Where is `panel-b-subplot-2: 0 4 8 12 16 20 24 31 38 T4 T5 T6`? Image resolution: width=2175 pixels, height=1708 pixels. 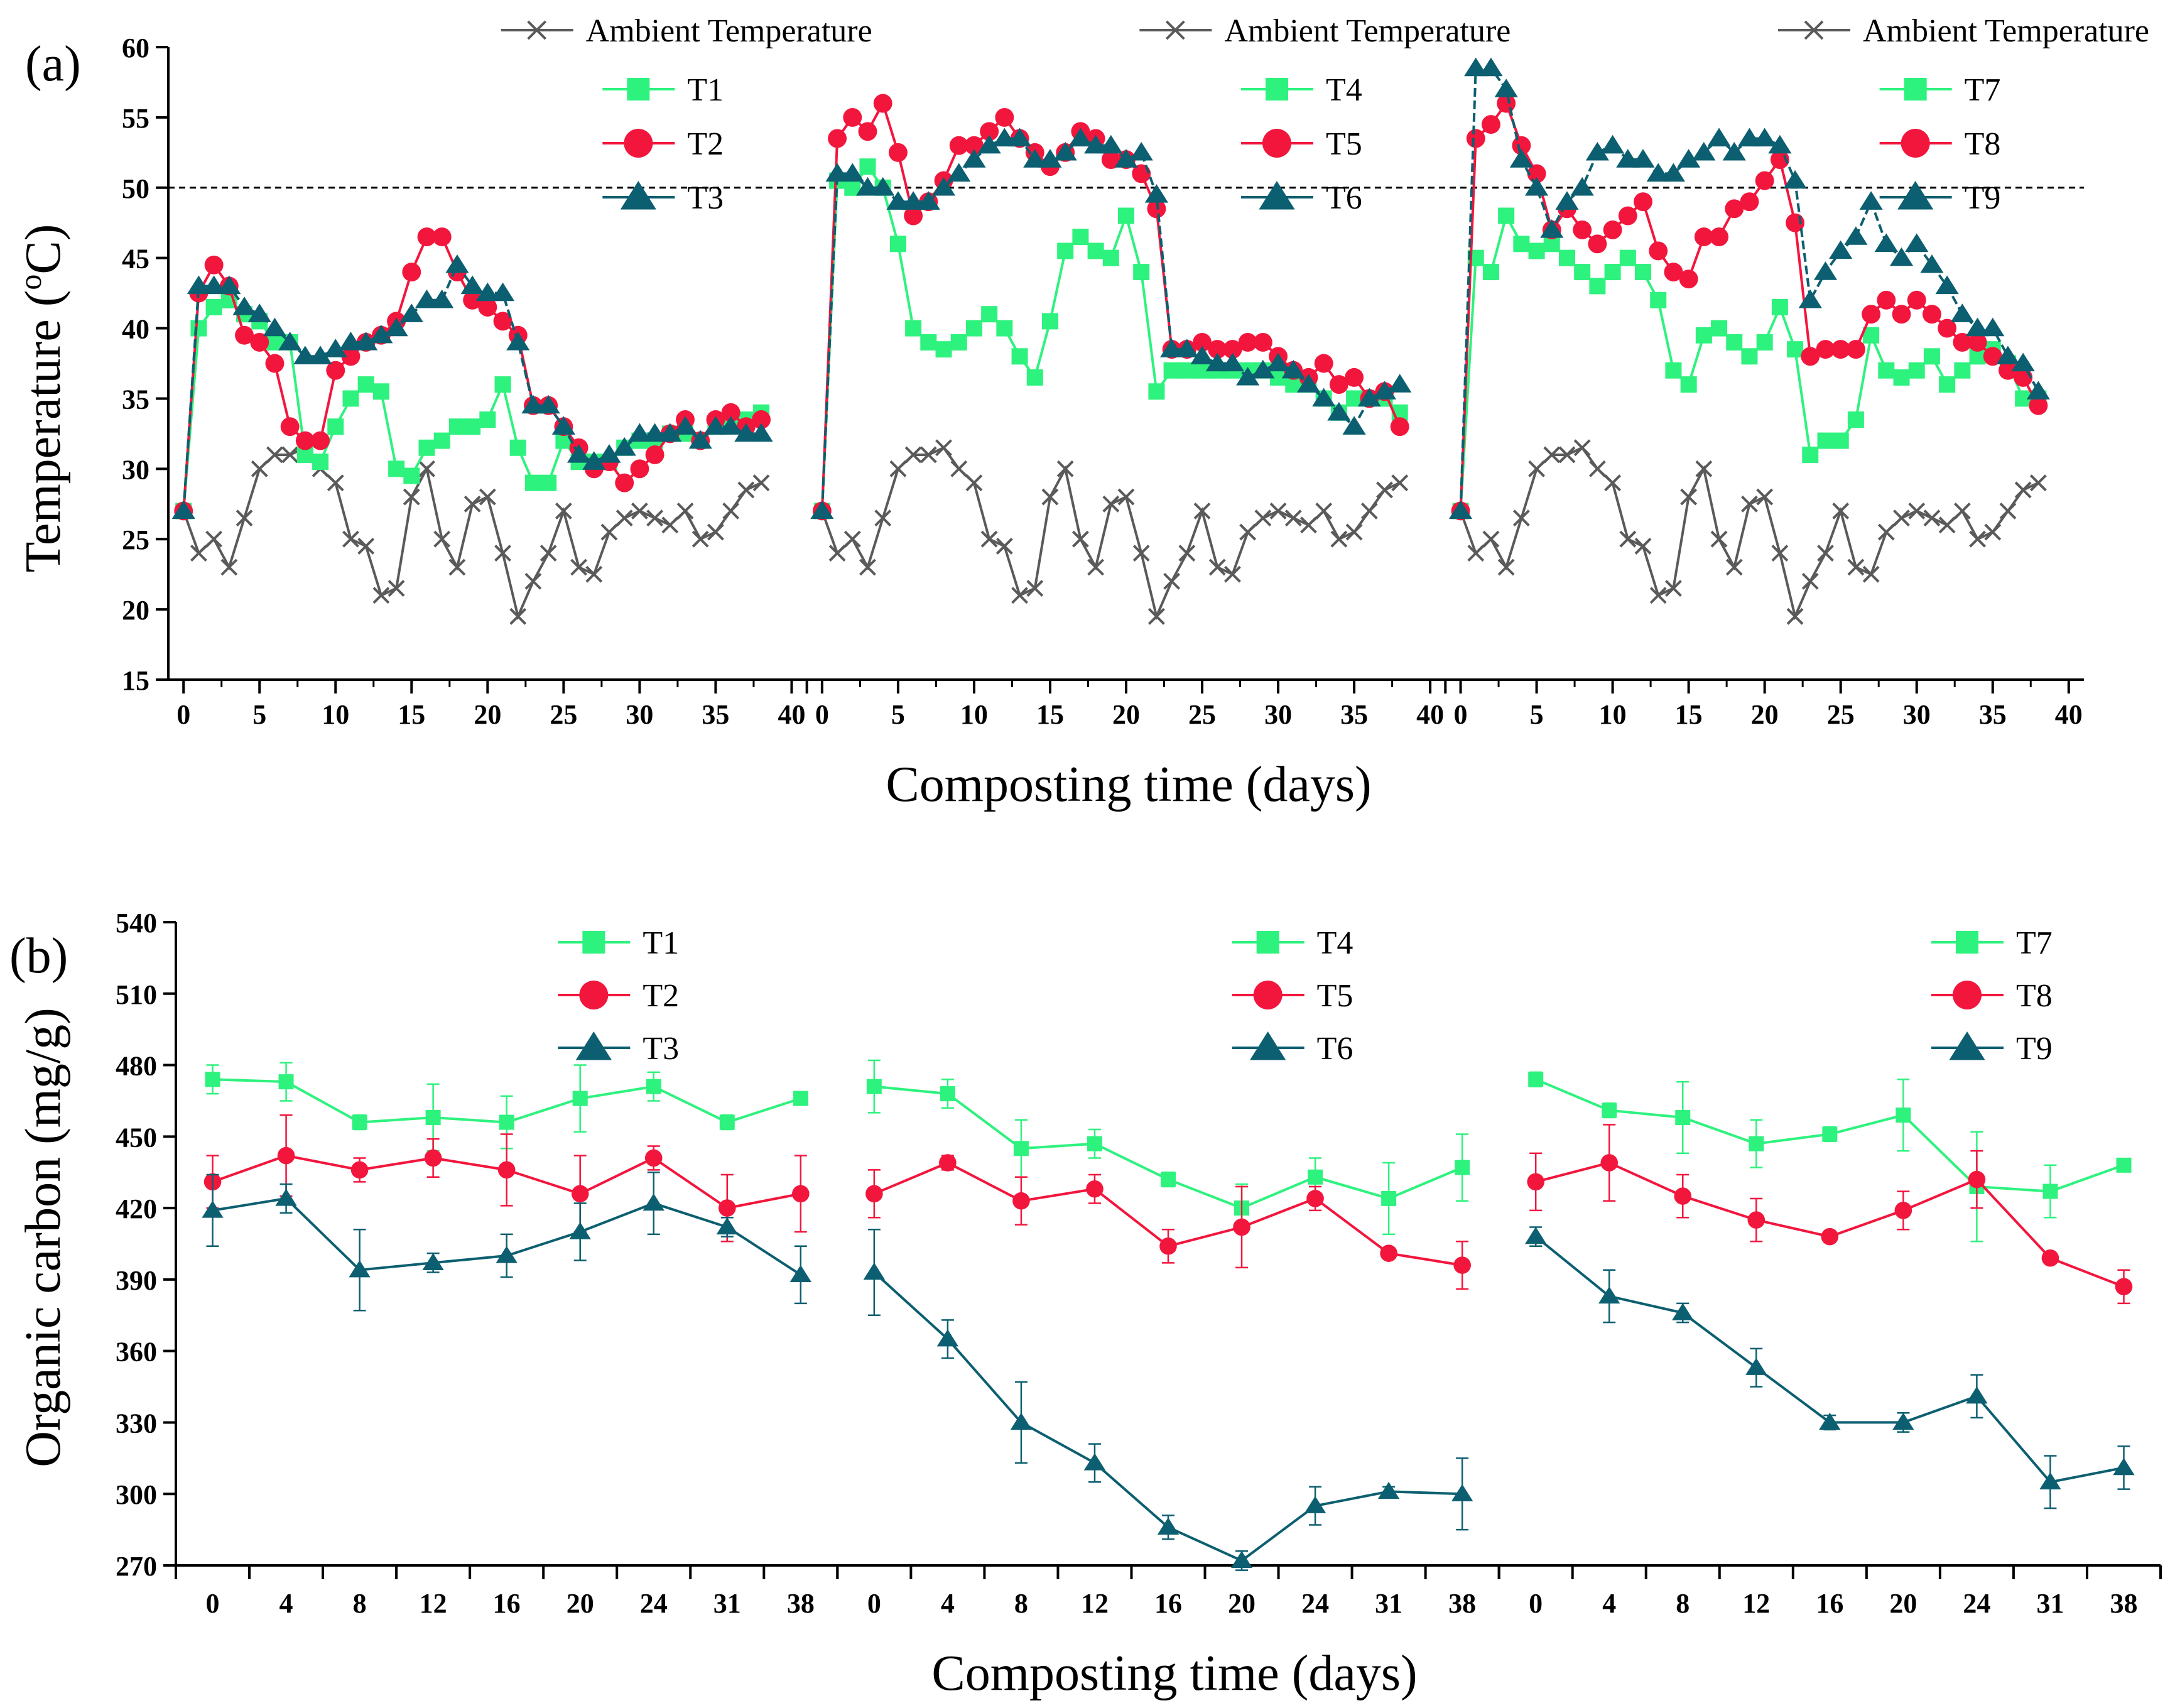
panel-b-subplot-2: 0 4 8 12 16 20 24 31 38 T4 T5 T6 is located at coordinates (1168, 1272).